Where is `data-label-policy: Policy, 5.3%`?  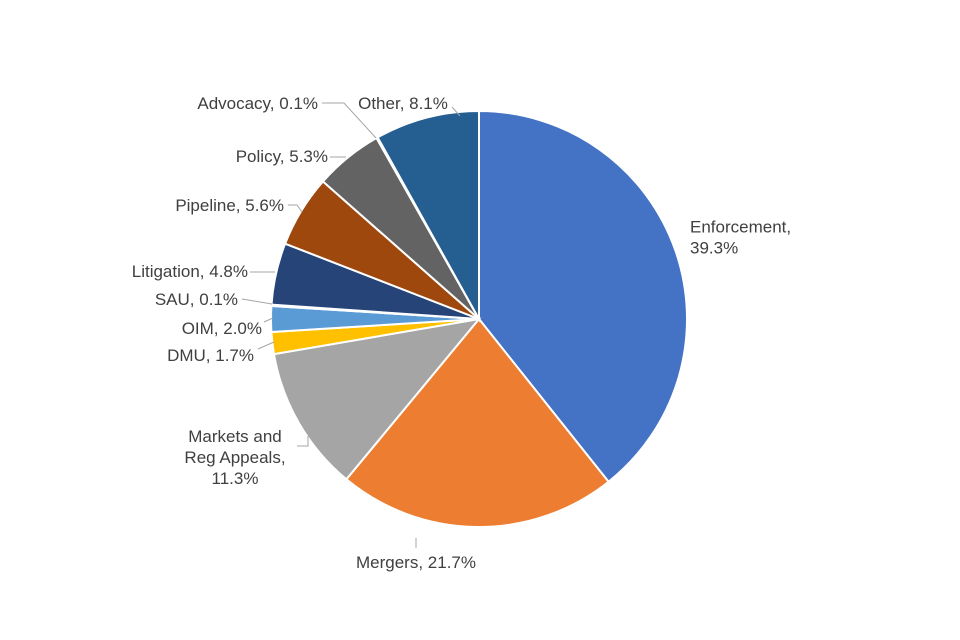
data-label-policy: Policy, 5.3% is located at coordinates (282, 156).